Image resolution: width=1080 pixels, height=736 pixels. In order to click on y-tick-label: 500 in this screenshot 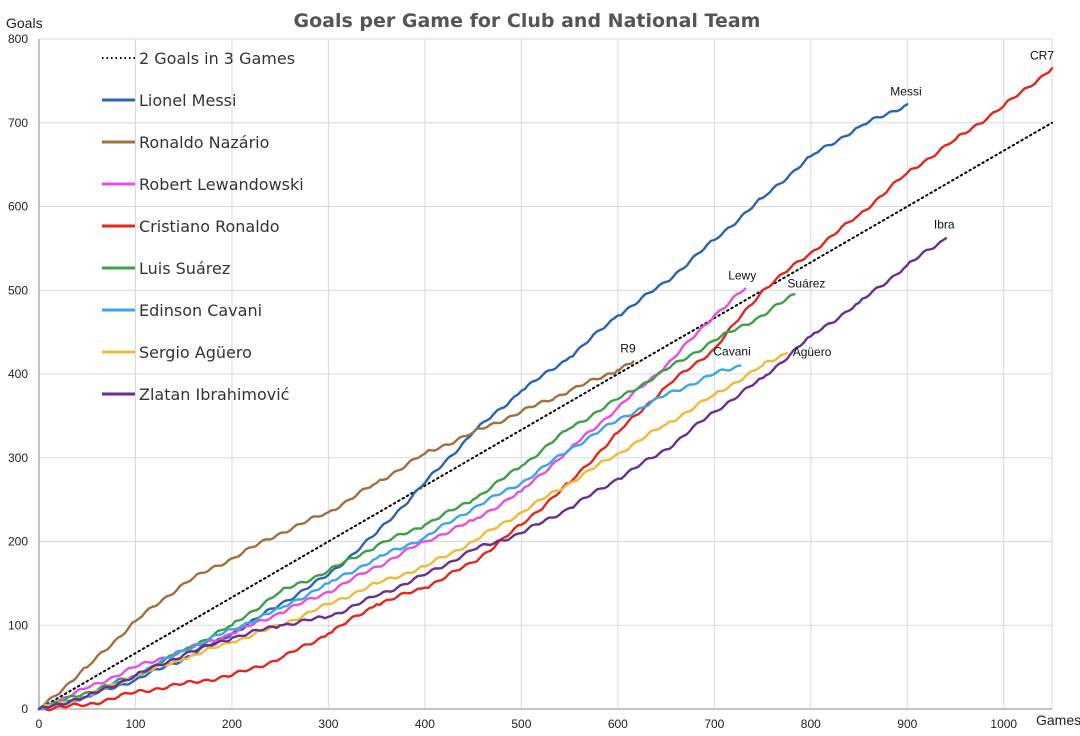, I will do `click(18, 290)`.